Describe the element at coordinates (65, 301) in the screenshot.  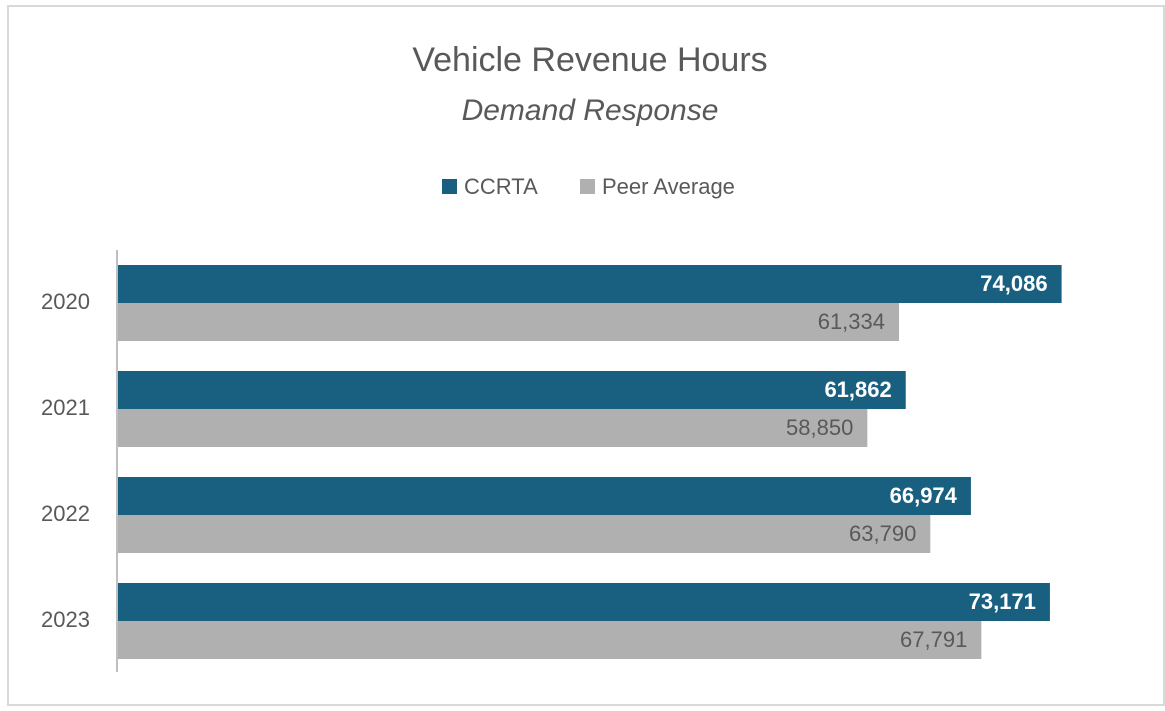
I see `y-tick-label: 2020` at that location.